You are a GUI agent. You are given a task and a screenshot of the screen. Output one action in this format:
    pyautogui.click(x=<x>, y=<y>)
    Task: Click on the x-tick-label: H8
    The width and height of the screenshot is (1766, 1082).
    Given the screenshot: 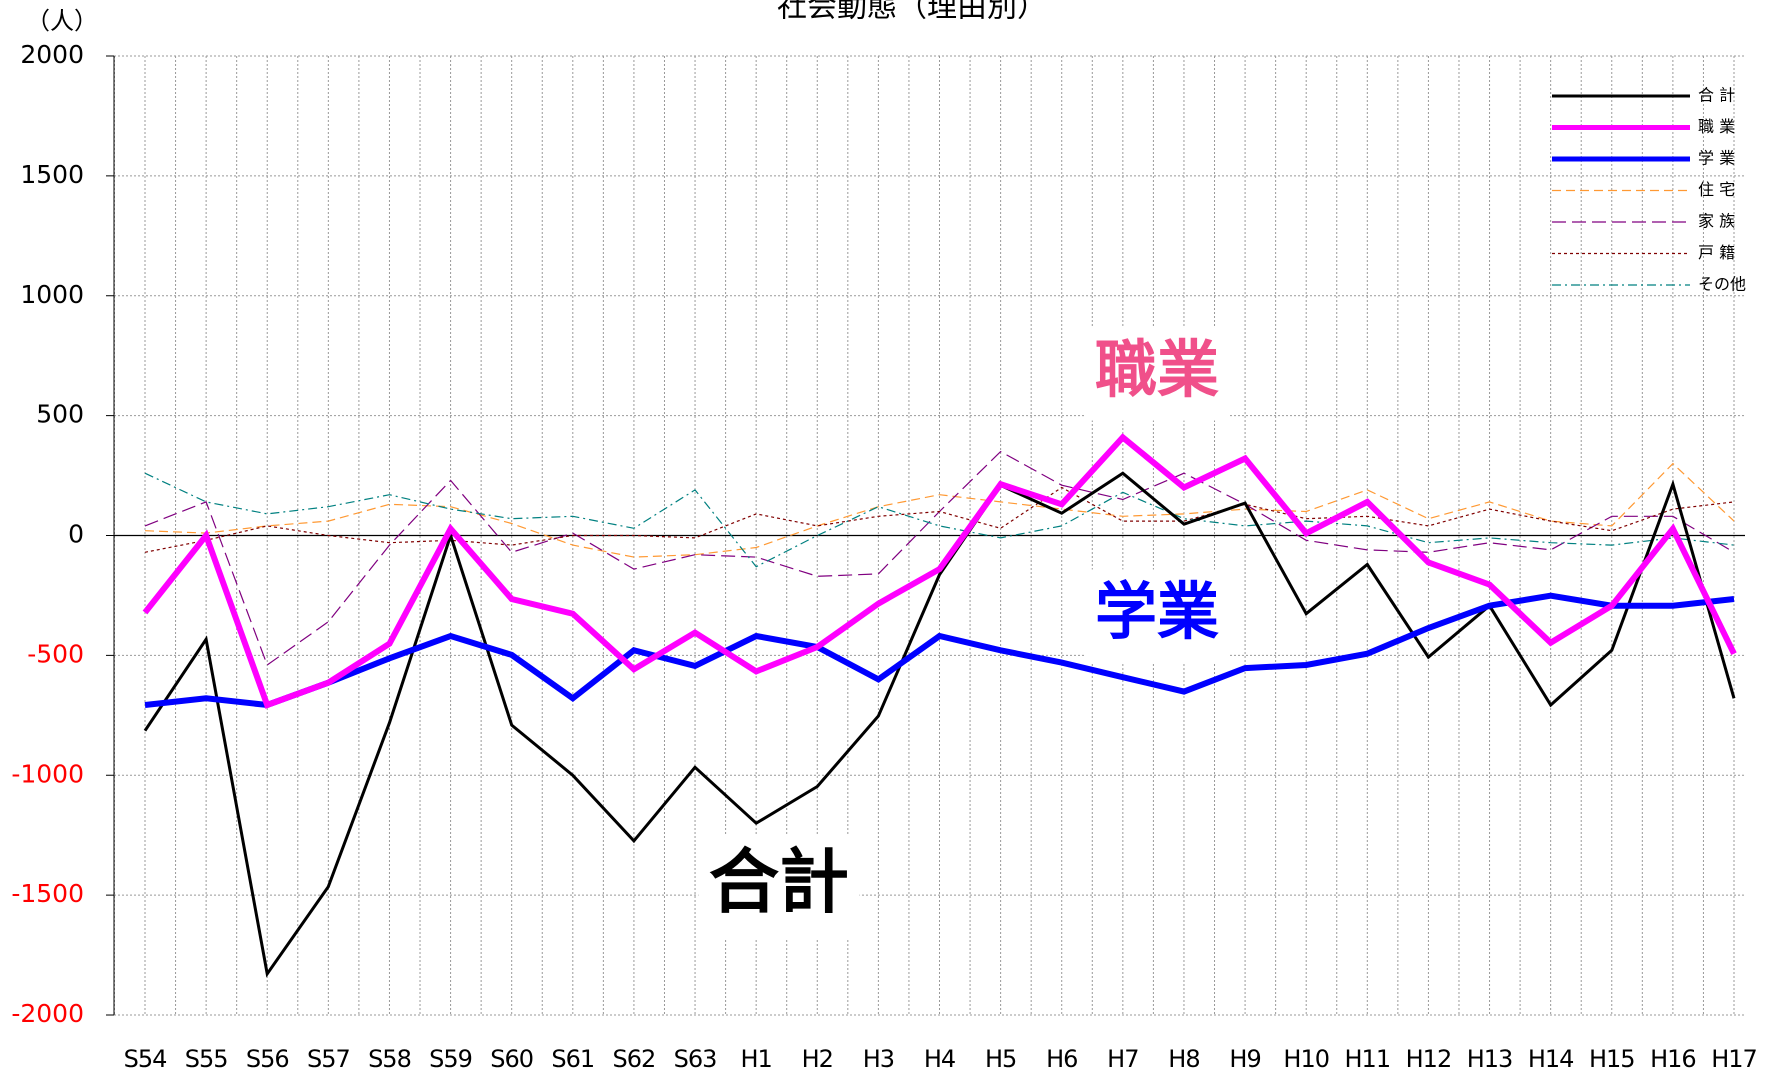 What is the action you would take?
    pyautogui.click(x=1183, y=1059)
    